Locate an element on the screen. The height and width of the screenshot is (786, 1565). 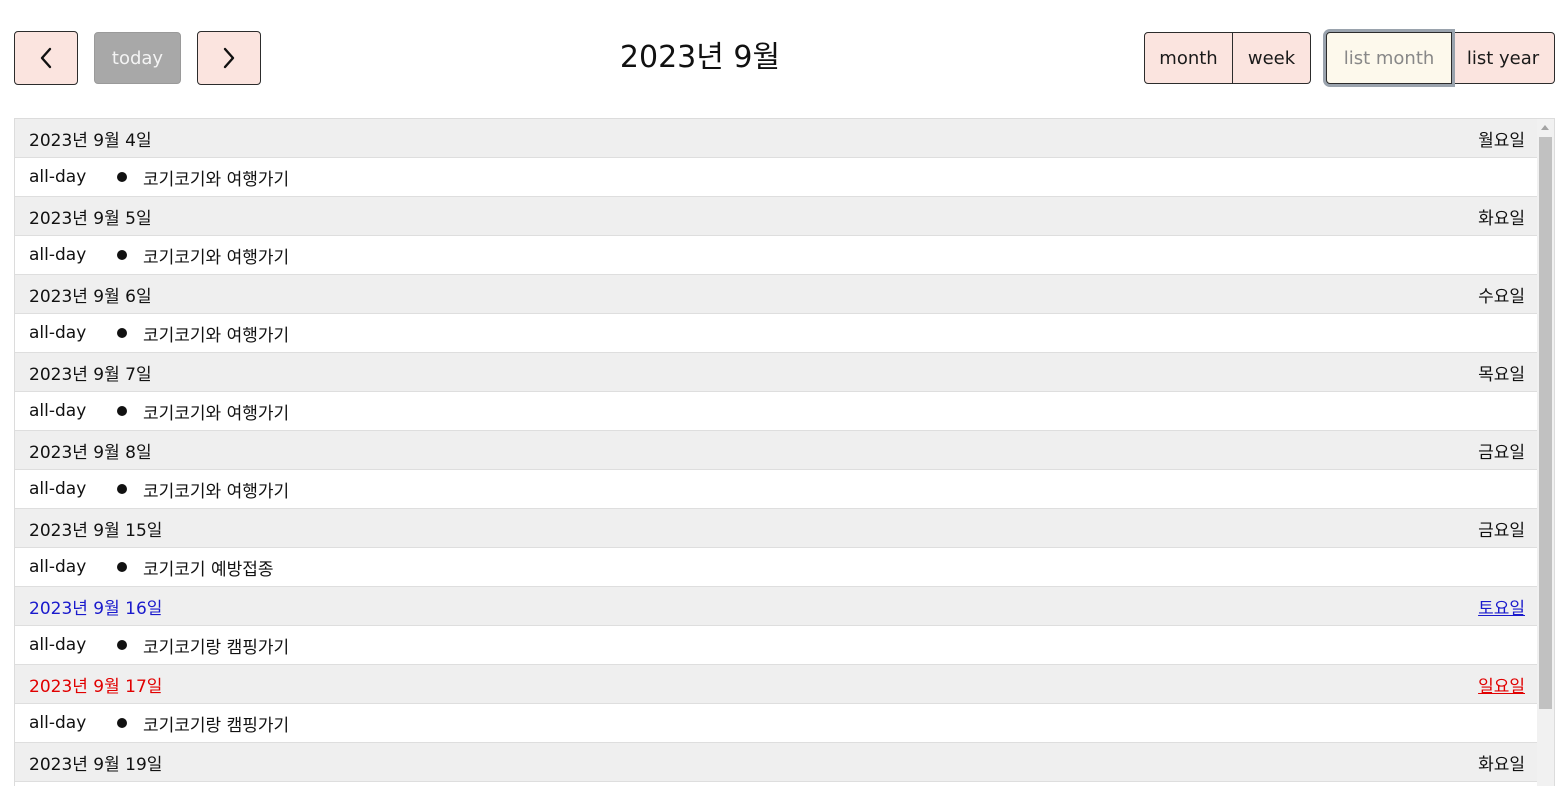
day-header-date-link: 2023년 9월 16일 is located at coordinates (96, 608).